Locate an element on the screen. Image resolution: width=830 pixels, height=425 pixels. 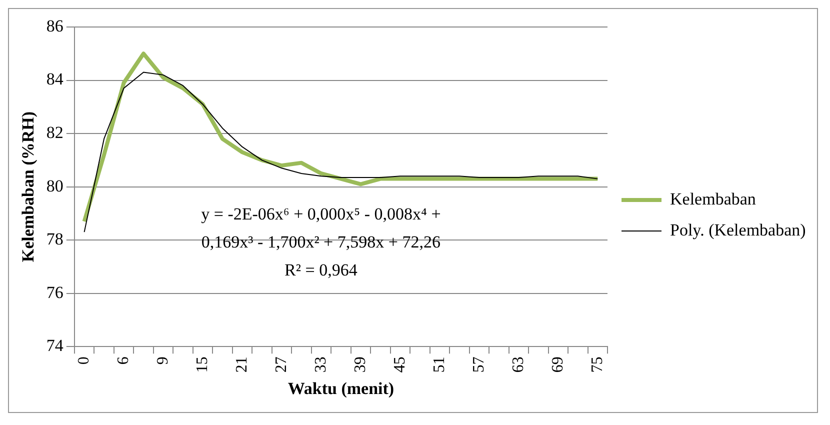
y-tick-label: 84 is located at coordinates (55, 79).